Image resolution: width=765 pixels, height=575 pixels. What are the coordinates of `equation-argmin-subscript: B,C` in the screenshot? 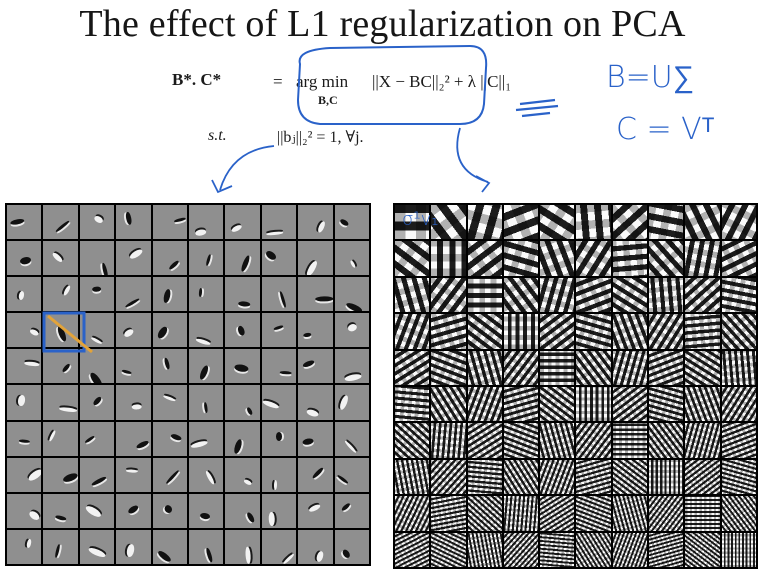 It's located at (328, 100).